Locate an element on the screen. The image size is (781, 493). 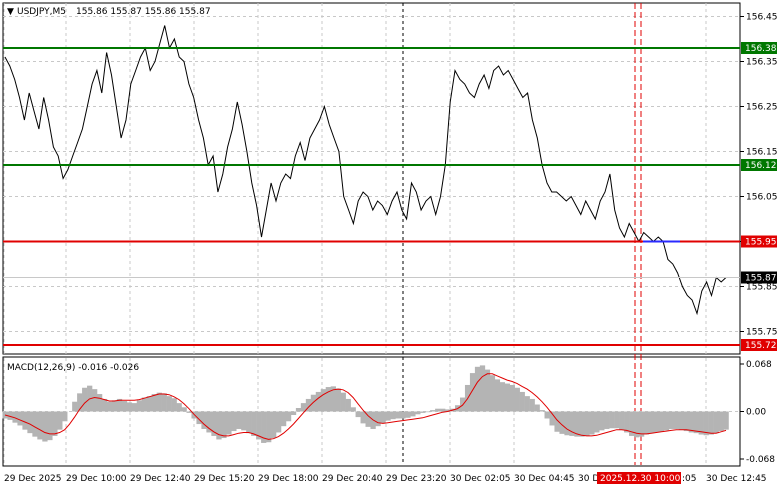
macd-tick-label: 0.00 is located at coordinates (756, 413).